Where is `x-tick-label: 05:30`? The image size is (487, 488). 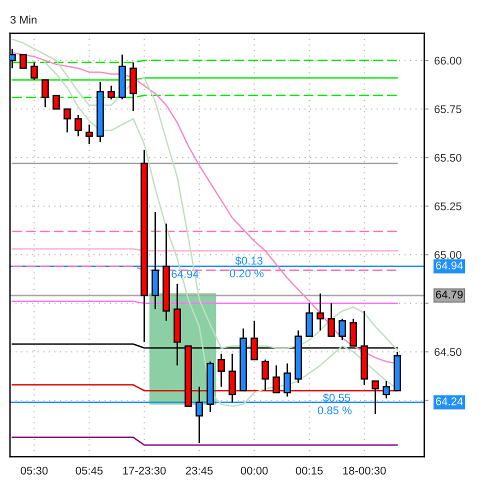 x-tick-label: 05:30 is located at coordinates (34, 470).